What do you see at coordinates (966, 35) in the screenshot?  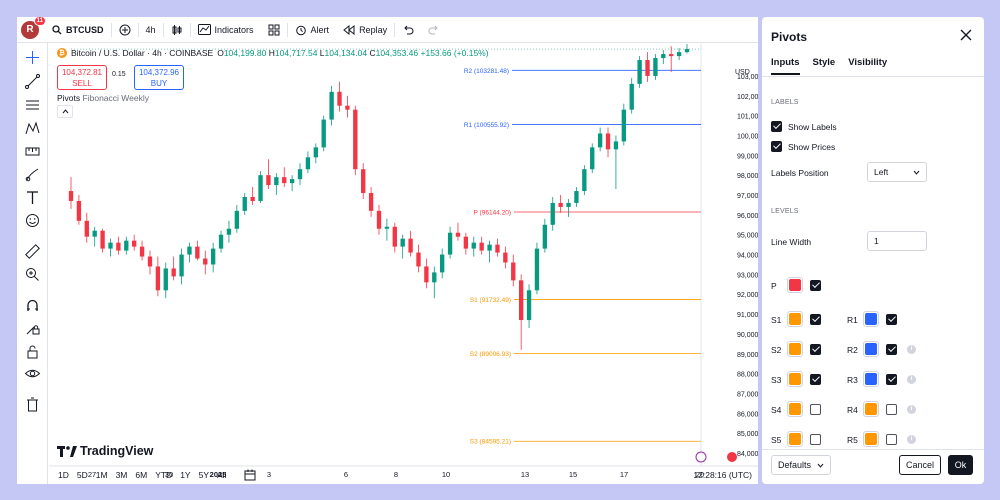 I see `close-icon` at bounding box center [966, 35].